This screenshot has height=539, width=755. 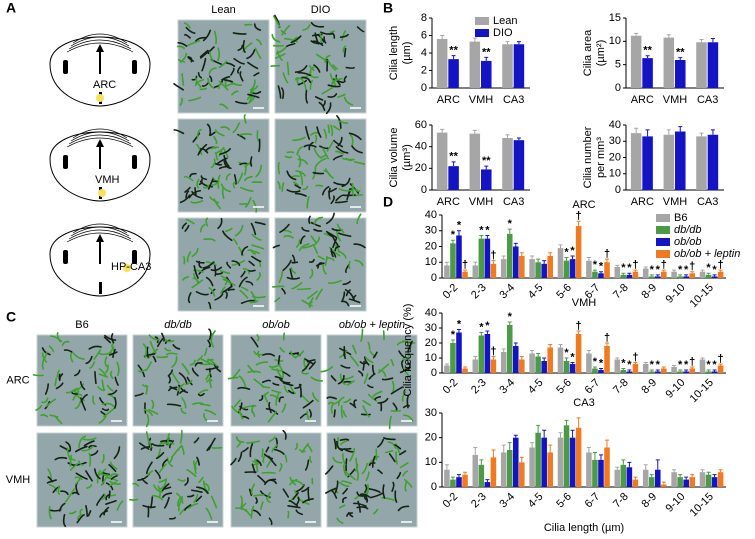 I want to click on column-label: ob/ob + leptin, so click(x=372, y=325).